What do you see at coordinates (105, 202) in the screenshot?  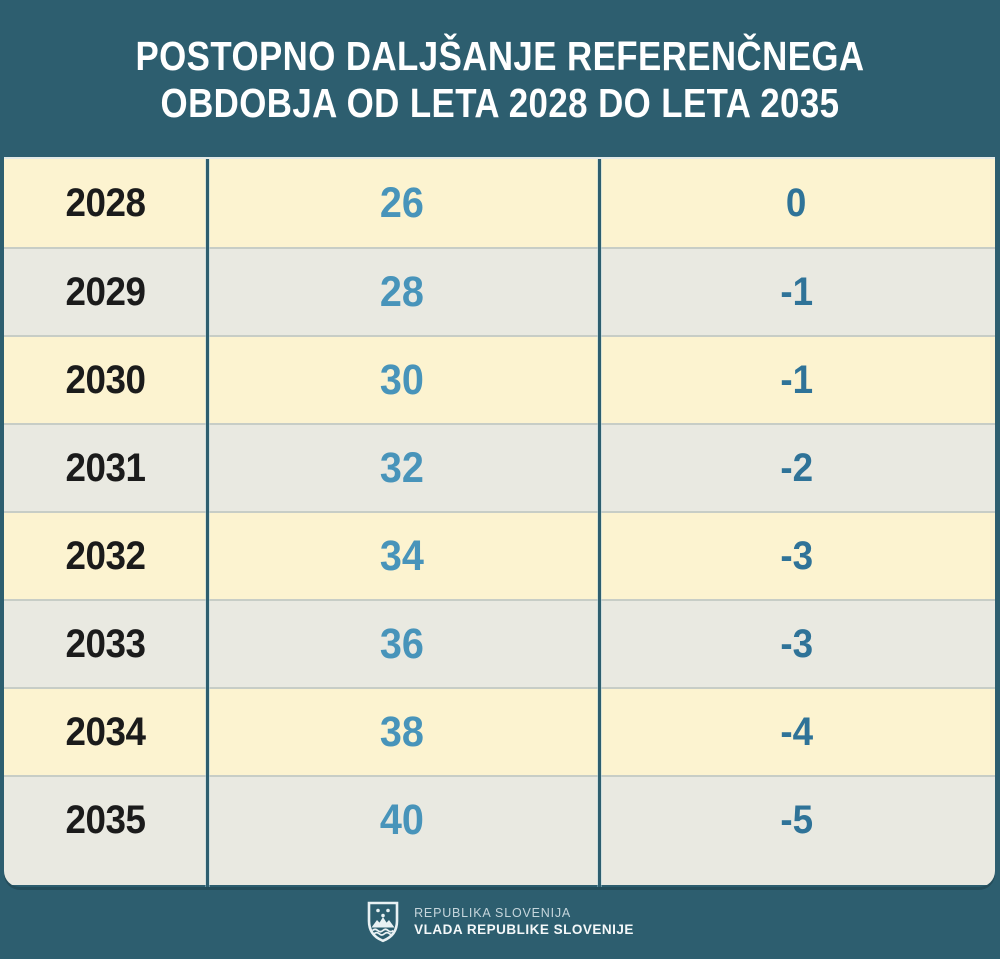 I see `year-cell: 2028` at bounding box center [105, 202].